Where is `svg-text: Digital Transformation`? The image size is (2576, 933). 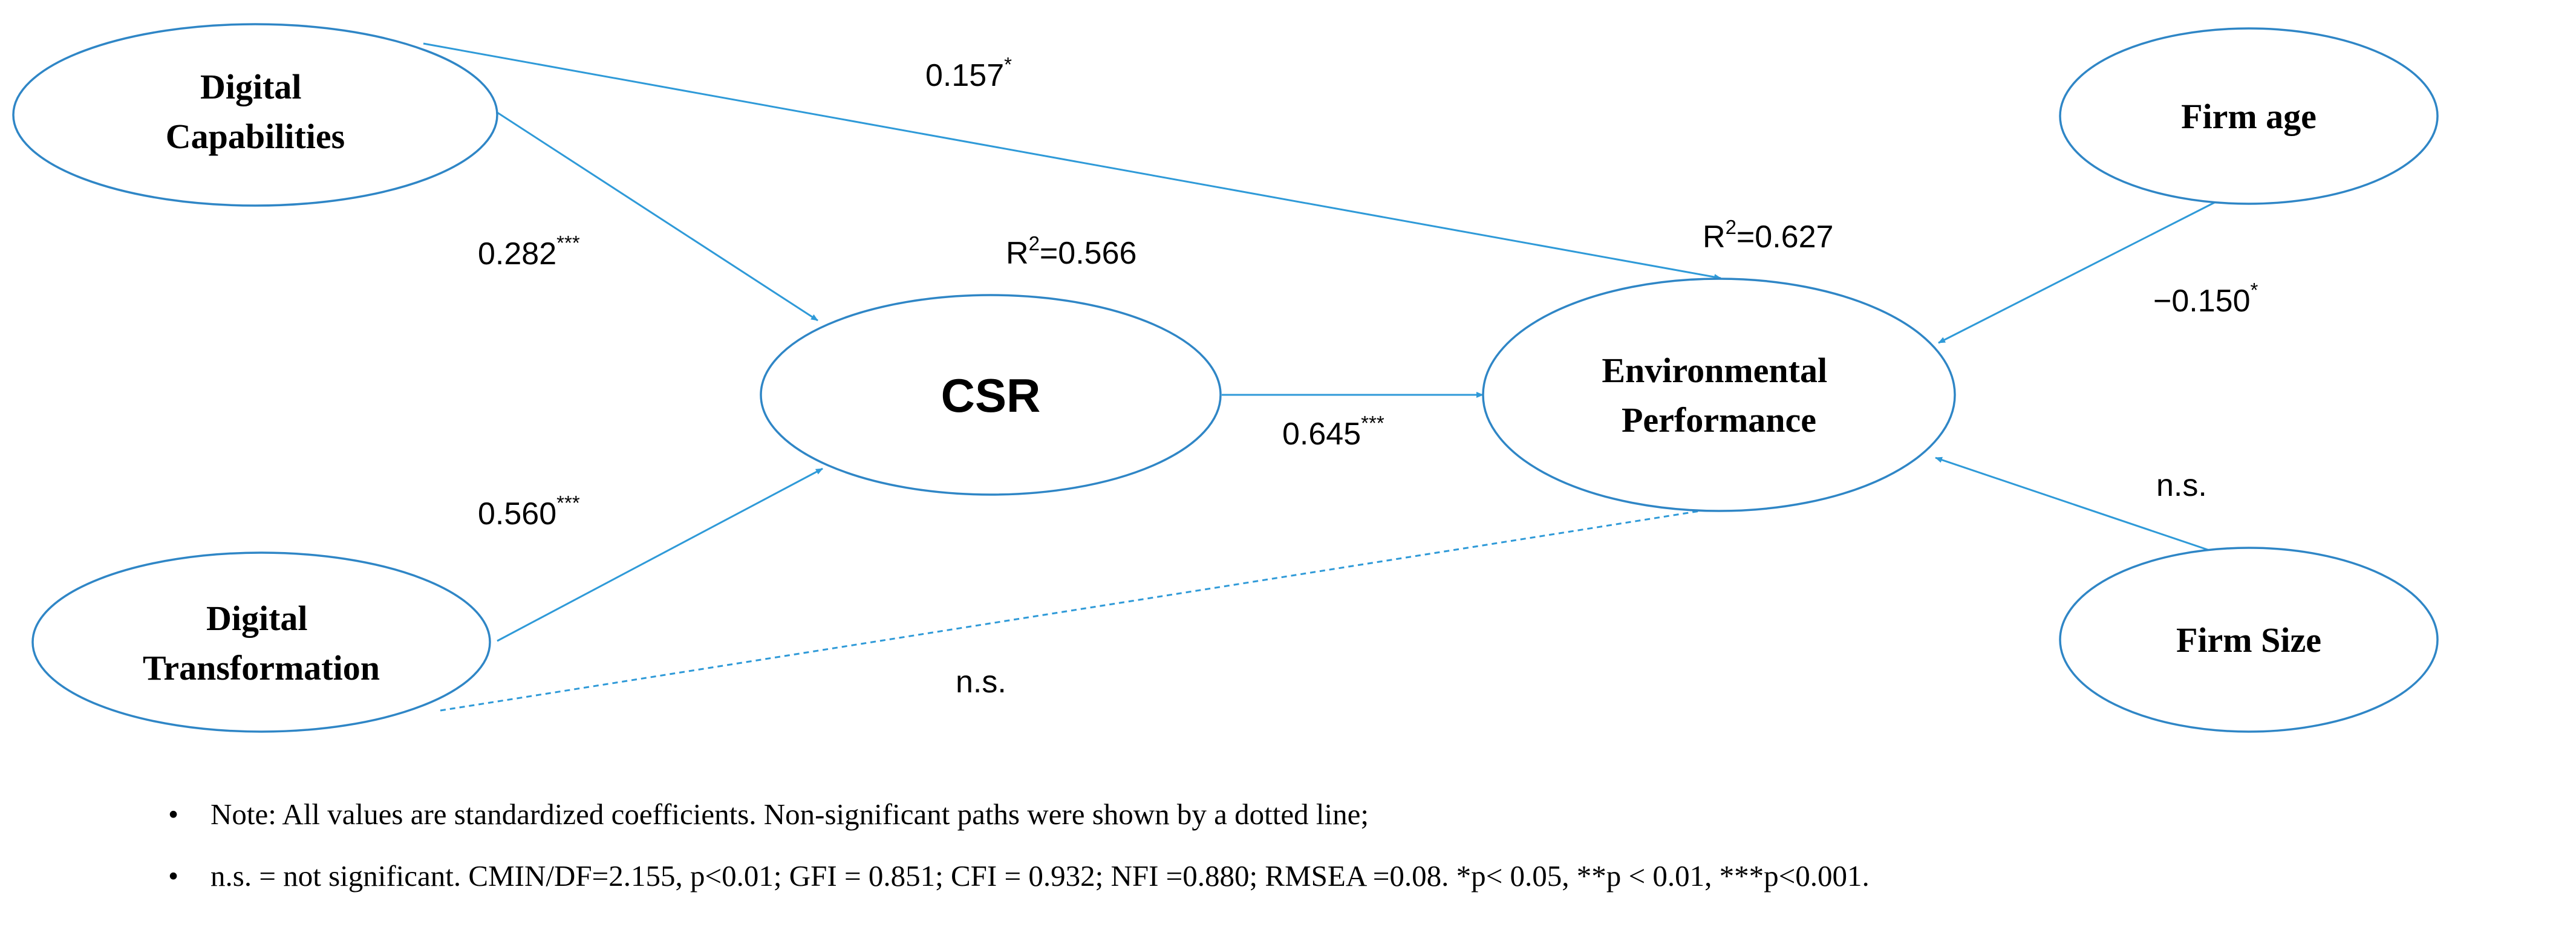 svg-text: Digital Transformation is located at coordinates (261, 643).